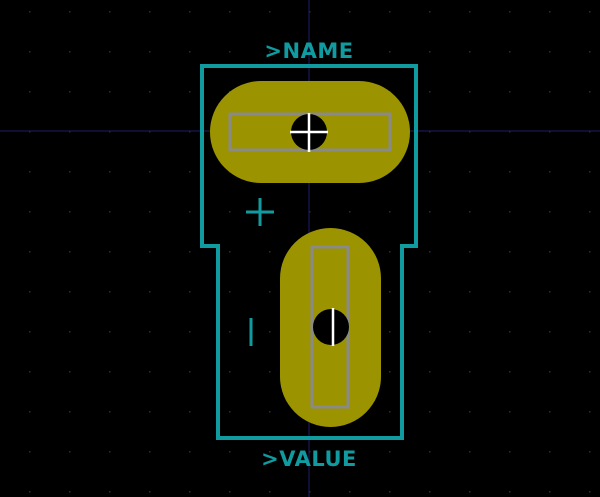 The image size is (600, 497). What do you see at coordinates (309, 132) in the screenshot?
I see `crosshair-cursor` at bounding box center [309, 132].